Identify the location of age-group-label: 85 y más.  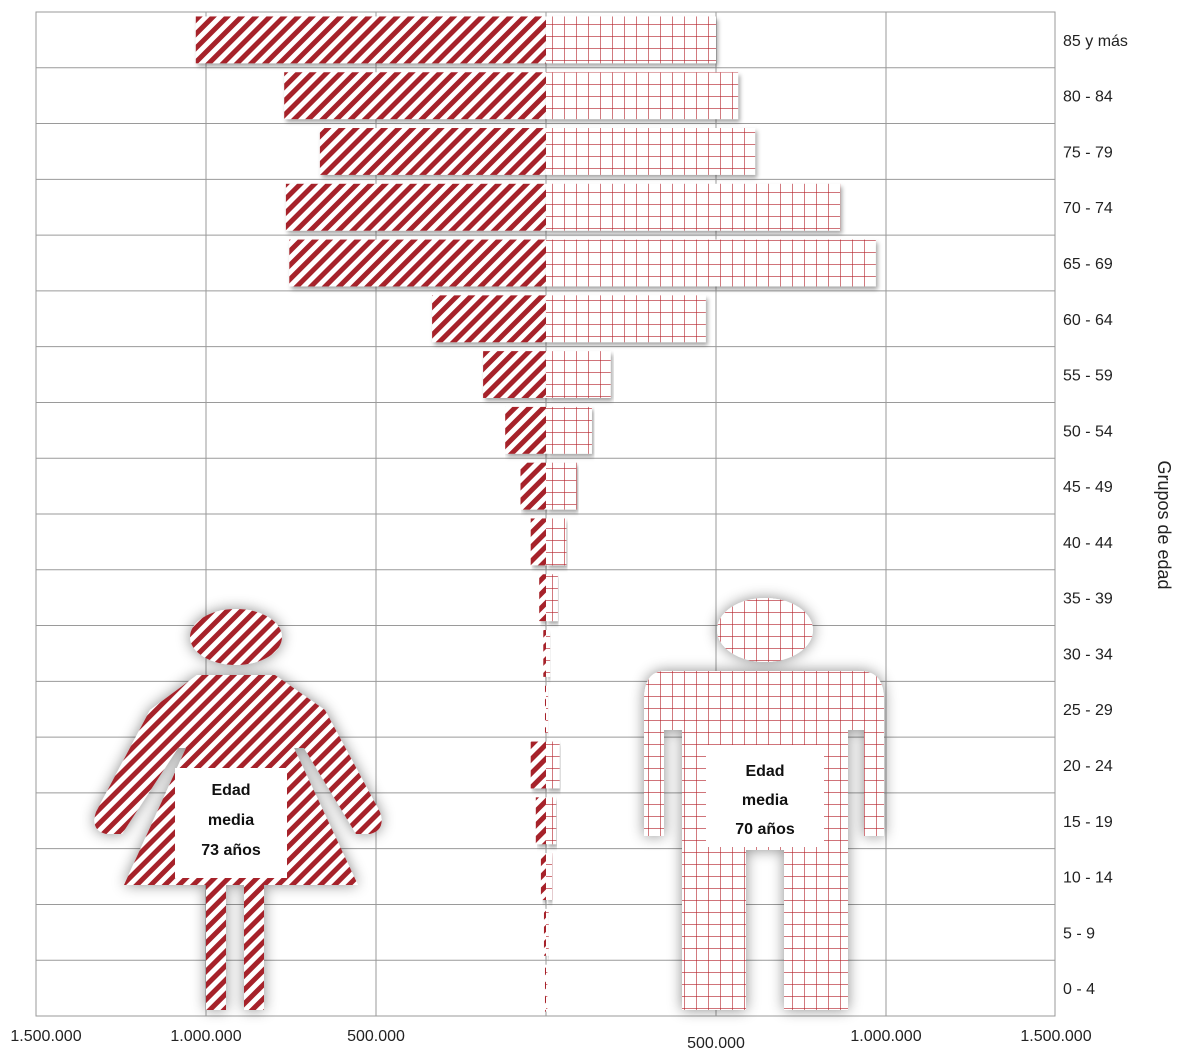
(1095, 41).